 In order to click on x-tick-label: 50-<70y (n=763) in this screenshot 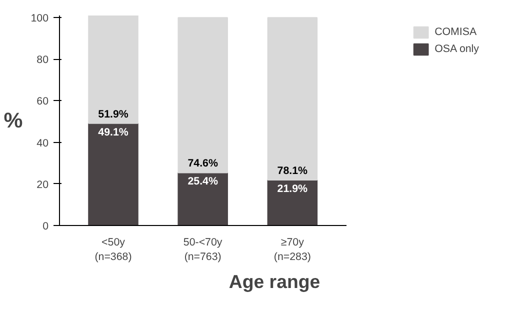, I will do `click(203, 249)`.